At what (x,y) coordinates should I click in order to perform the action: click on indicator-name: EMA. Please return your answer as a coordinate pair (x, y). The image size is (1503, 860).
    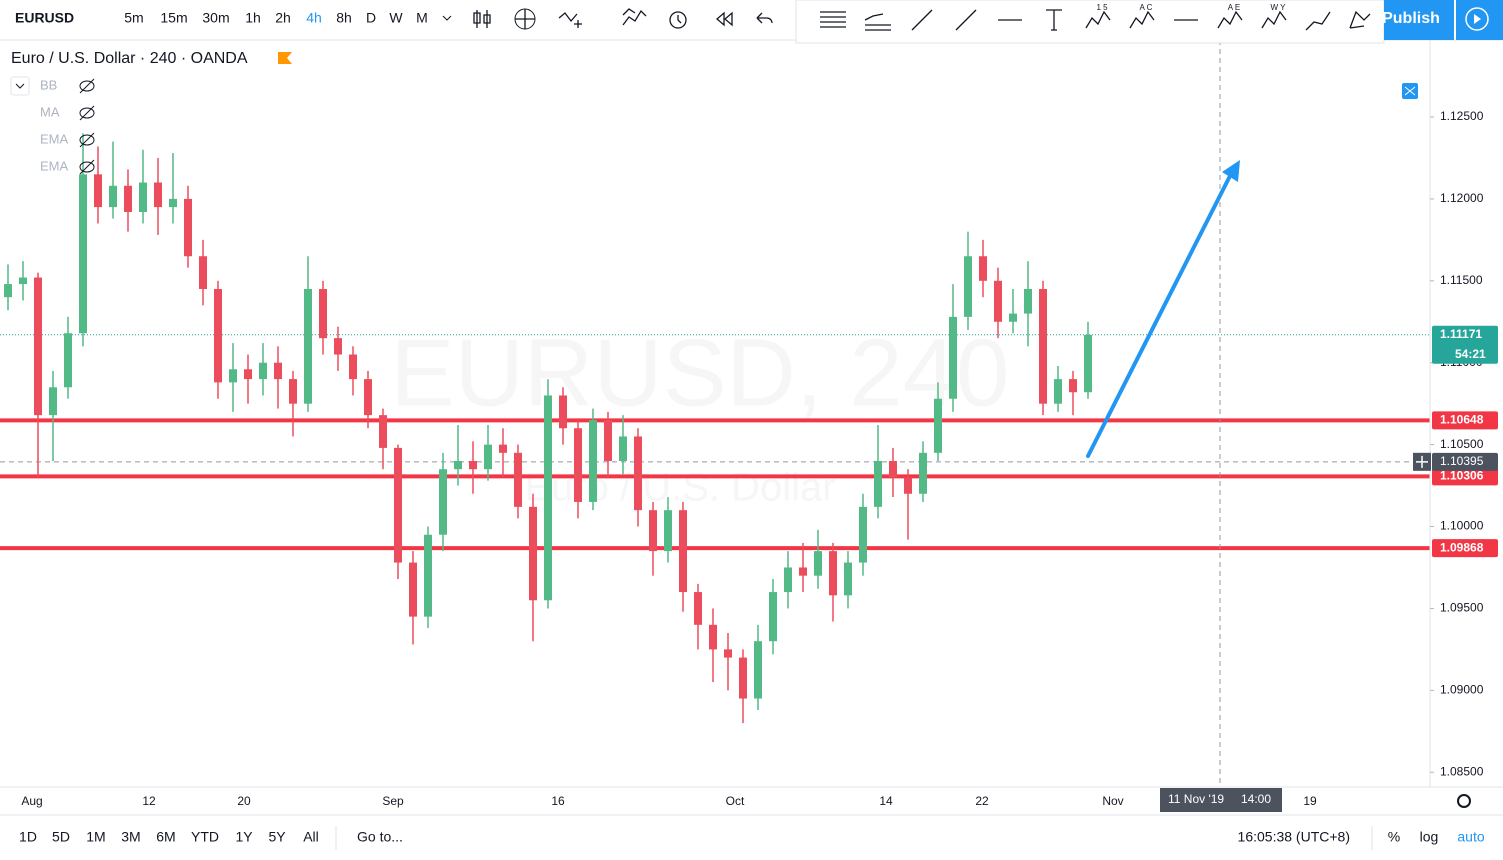
    Looking at the image, I should click on (54, 165).